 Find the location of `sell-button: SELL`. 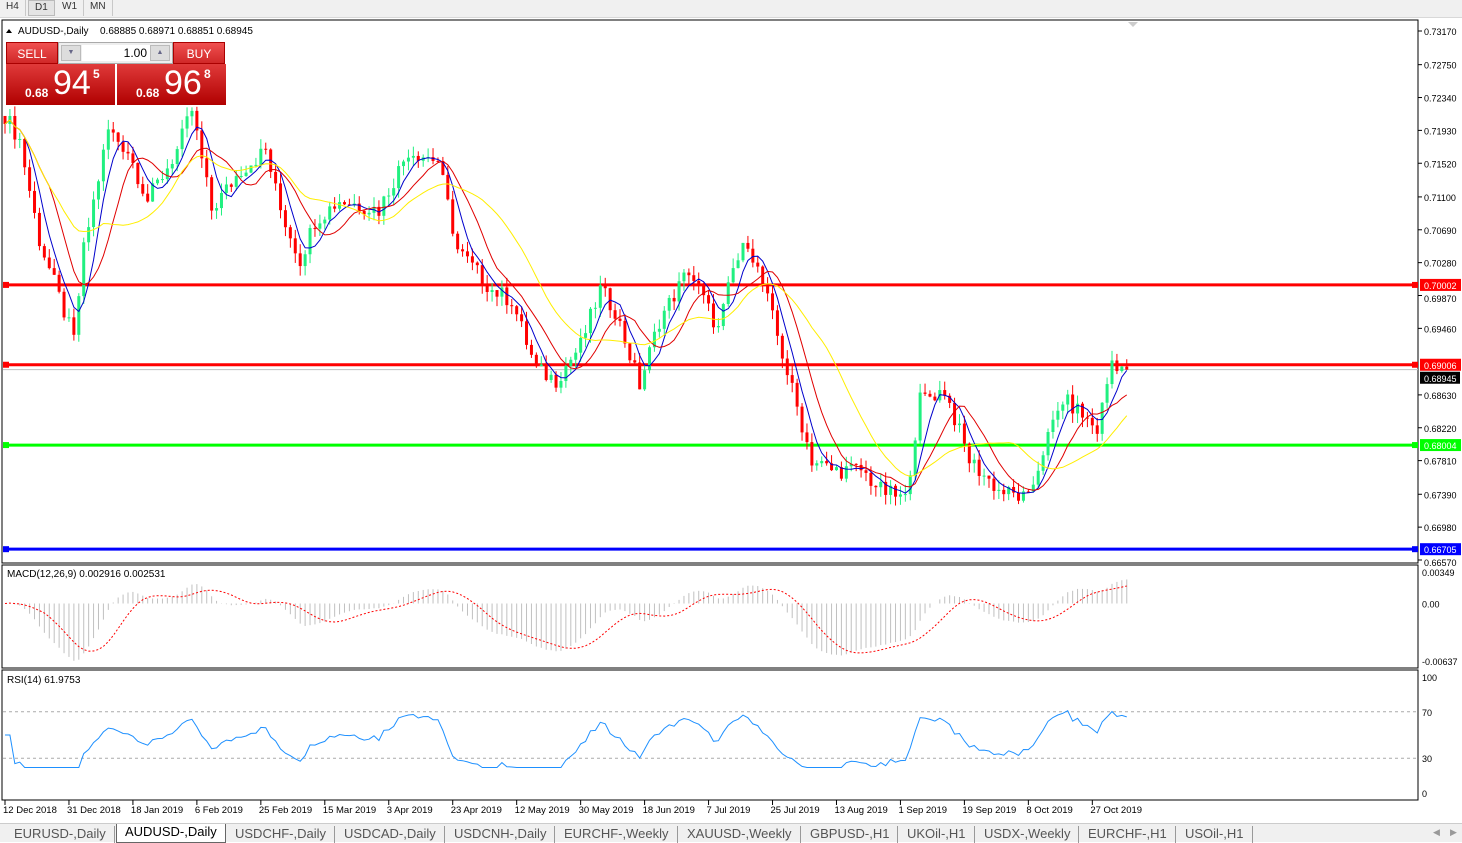

sell-button: SELL is located at coordinates (32, 53).